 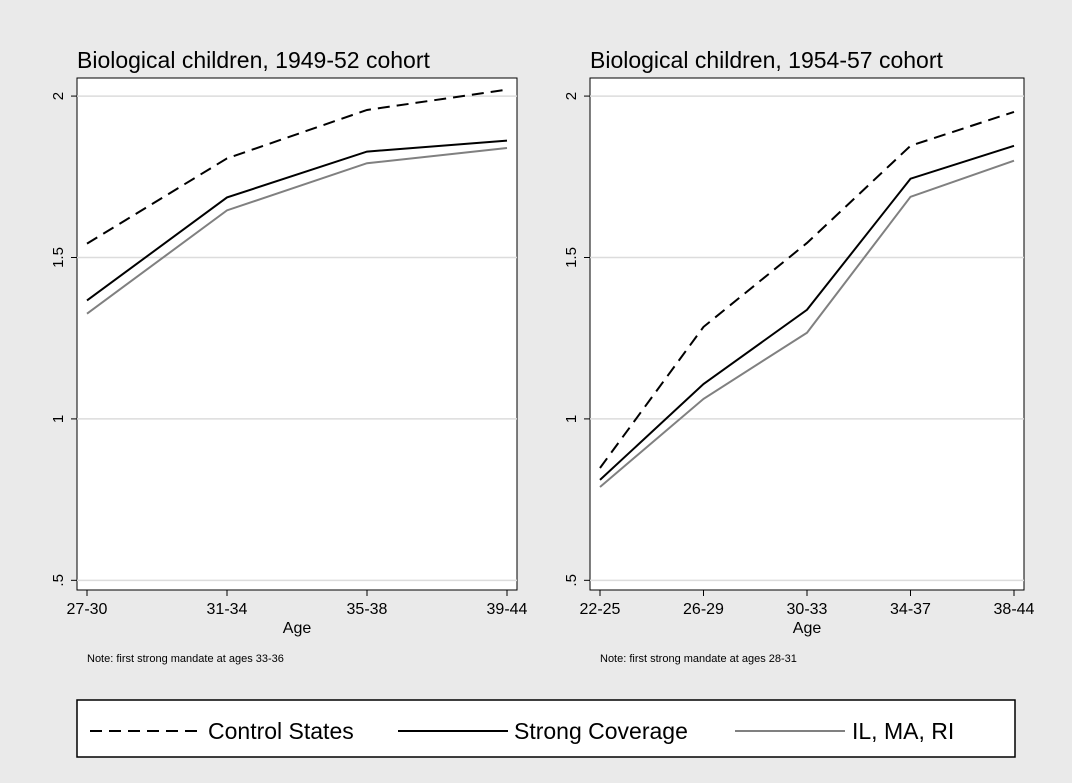 What do you see at coordinates (903, 731) in the screenshot?
I see `legend-label: IL, MA, RI` at bounding box center [903, 731].